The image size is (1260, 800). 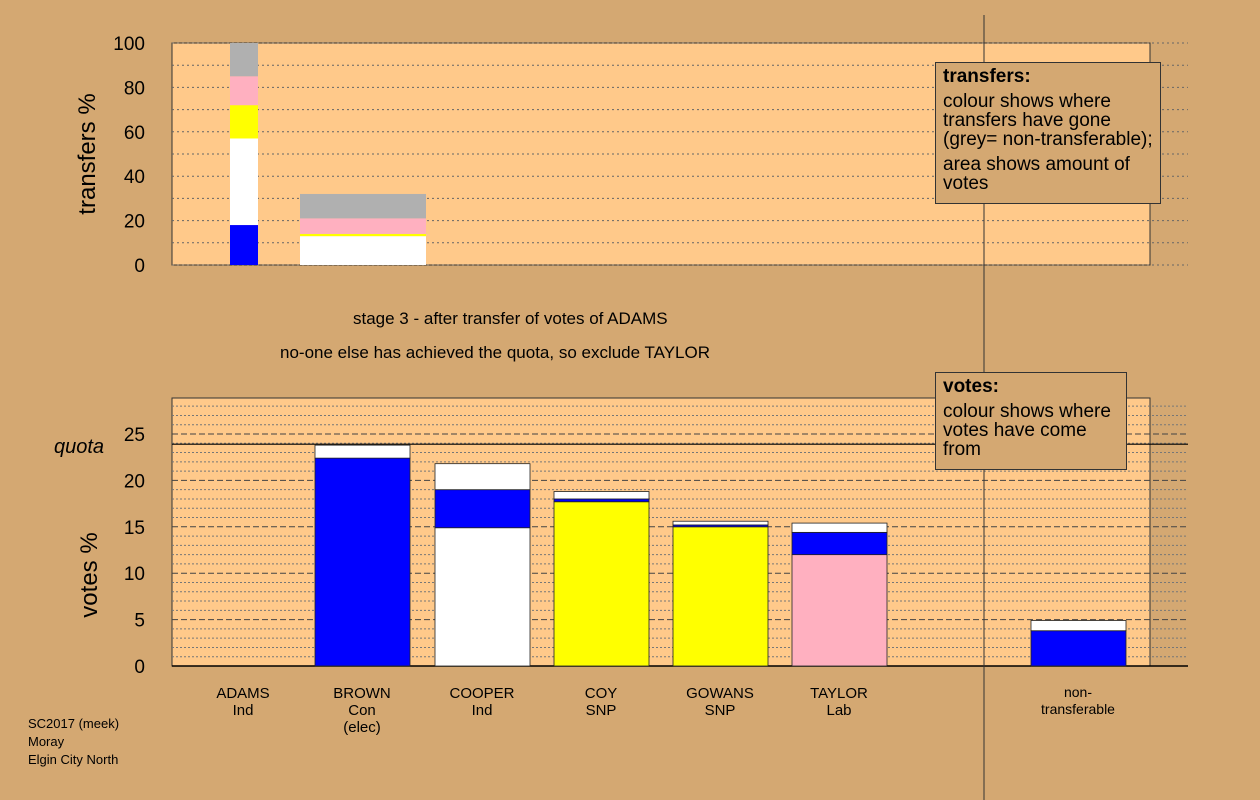 I want to click on candidate-name: ADAMS, so click(x=243, y=693).